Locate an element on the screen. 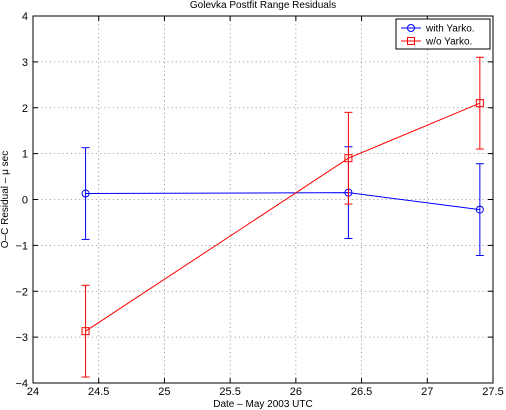 This screenshot has width=506, height=410. legend-label: w/o Yarko. is located at coordinates (448, 42).